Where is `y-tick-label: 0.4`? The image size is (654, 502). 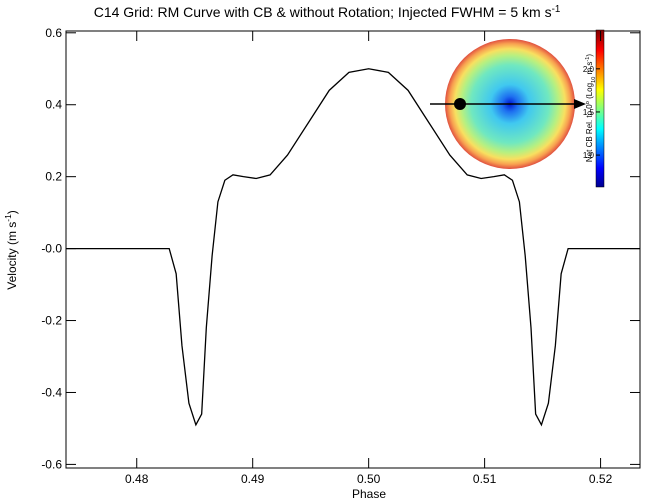
y-tick-label: 0.4 is located at coordinates (53, 105).